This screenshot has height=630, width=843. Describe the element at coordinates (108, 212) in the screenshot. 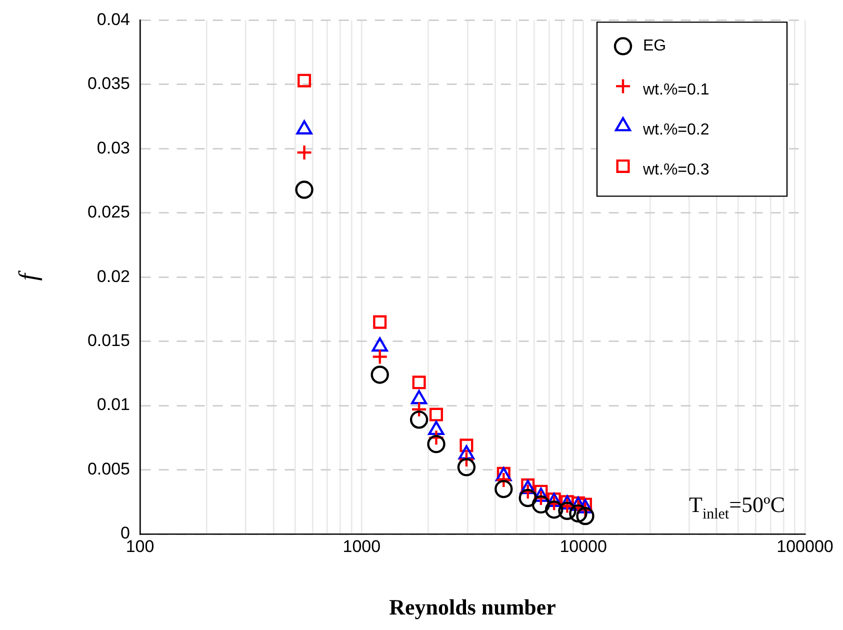

I see `y-tick-label: 0.025` at that location.